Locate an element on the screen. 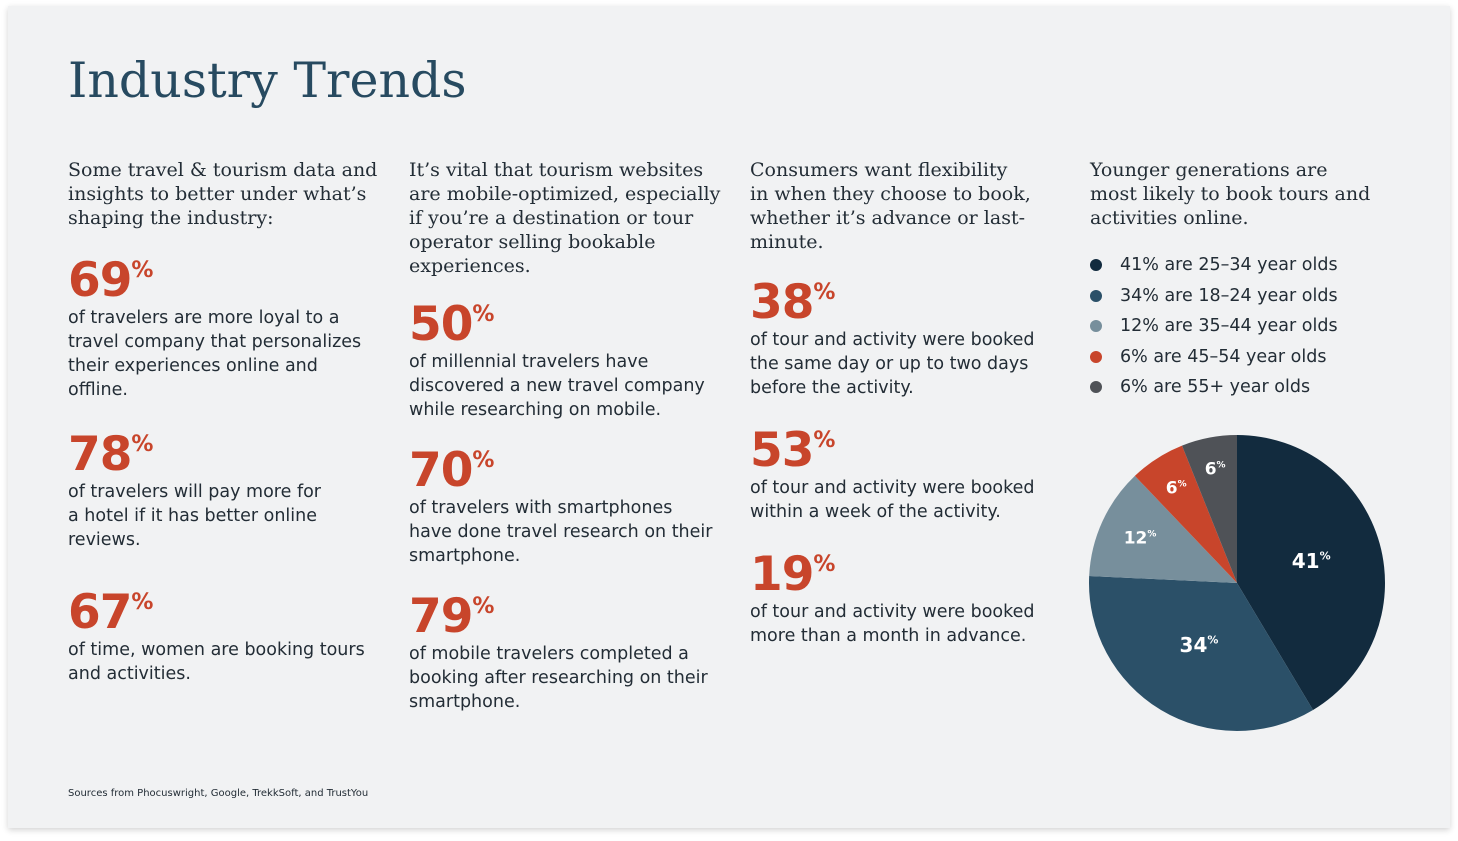 The height and width of the screenshot is (841, 1458). stat-value: 70 is located at coordinates (441, 470).